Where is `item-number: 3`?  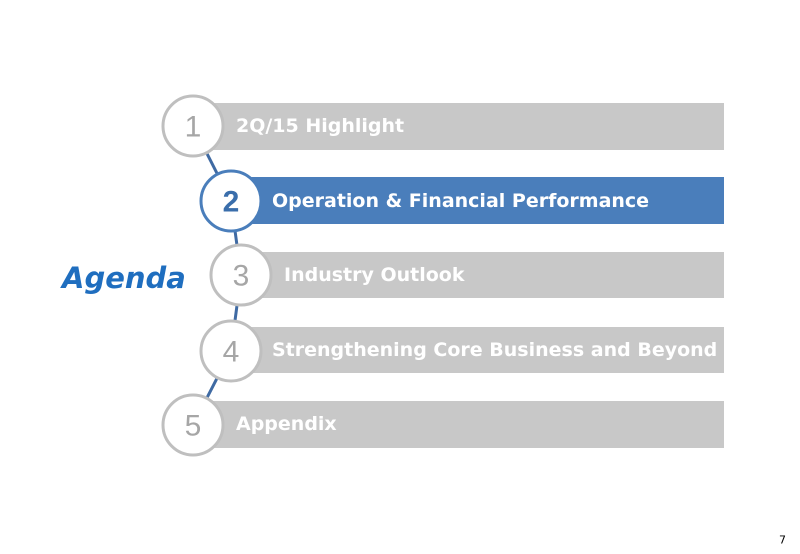
item-number: 3 is located at coordinates (241, 276).